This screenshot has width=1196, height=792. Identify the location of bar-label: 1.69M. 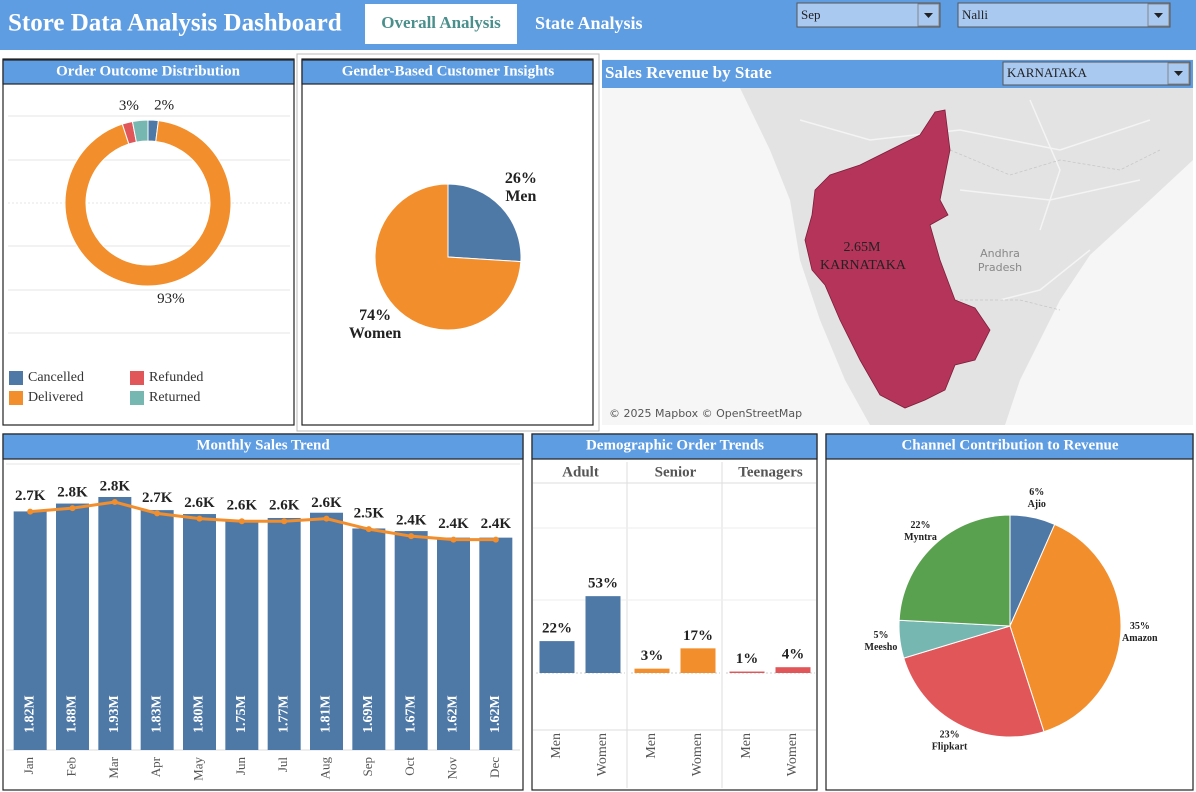
(368, 714).